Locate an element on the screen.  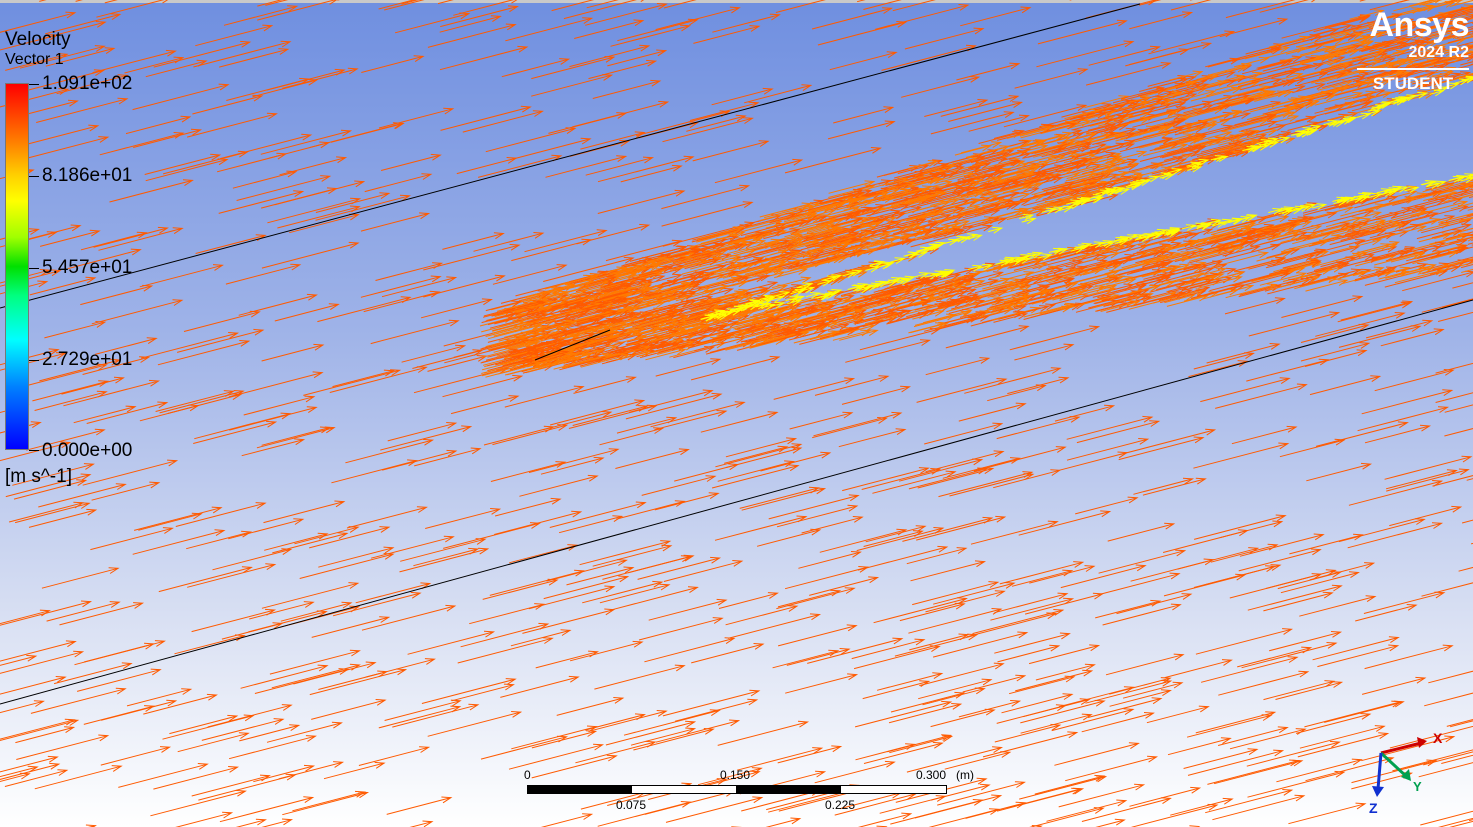
axis-triad: X Y Z is located at coordinates (1410, 773).